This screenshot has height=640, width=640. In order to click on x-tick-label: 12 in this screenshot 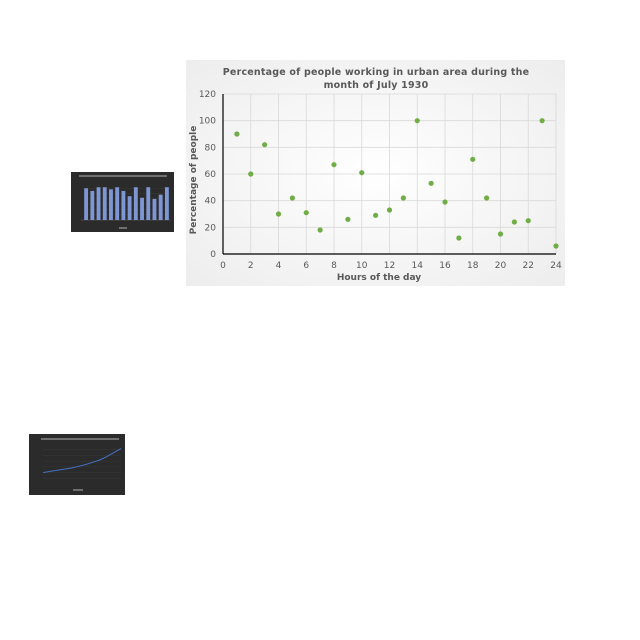, I will do `click(389, 266)`.